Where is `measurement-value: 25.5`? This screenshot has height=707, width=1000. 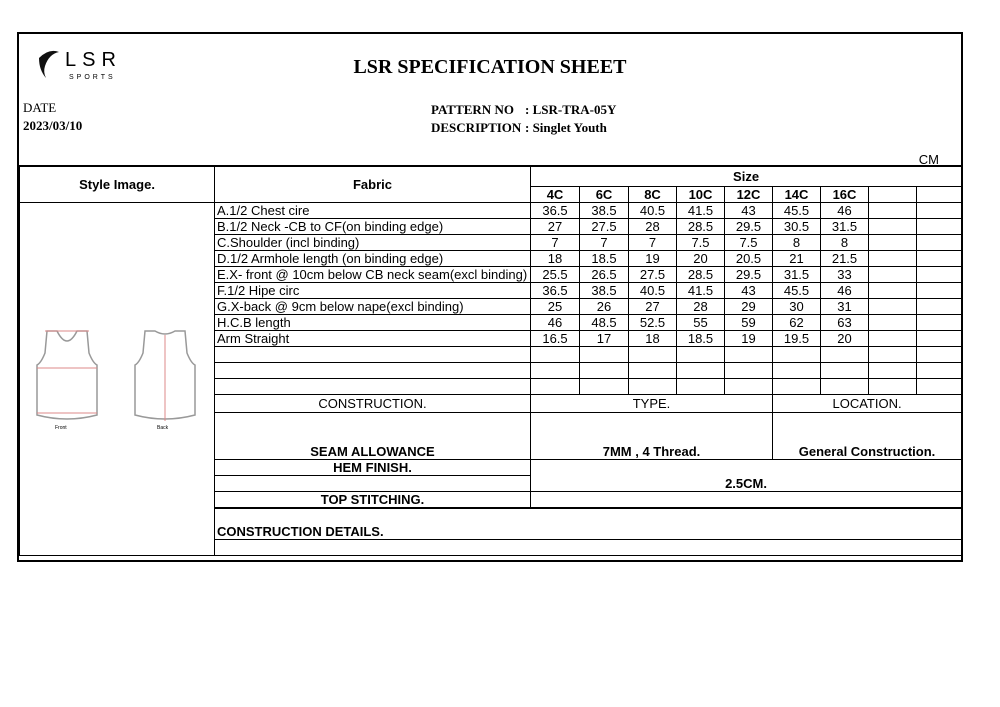
measurement-value: 25.5 is located at coordinates (555, 274).